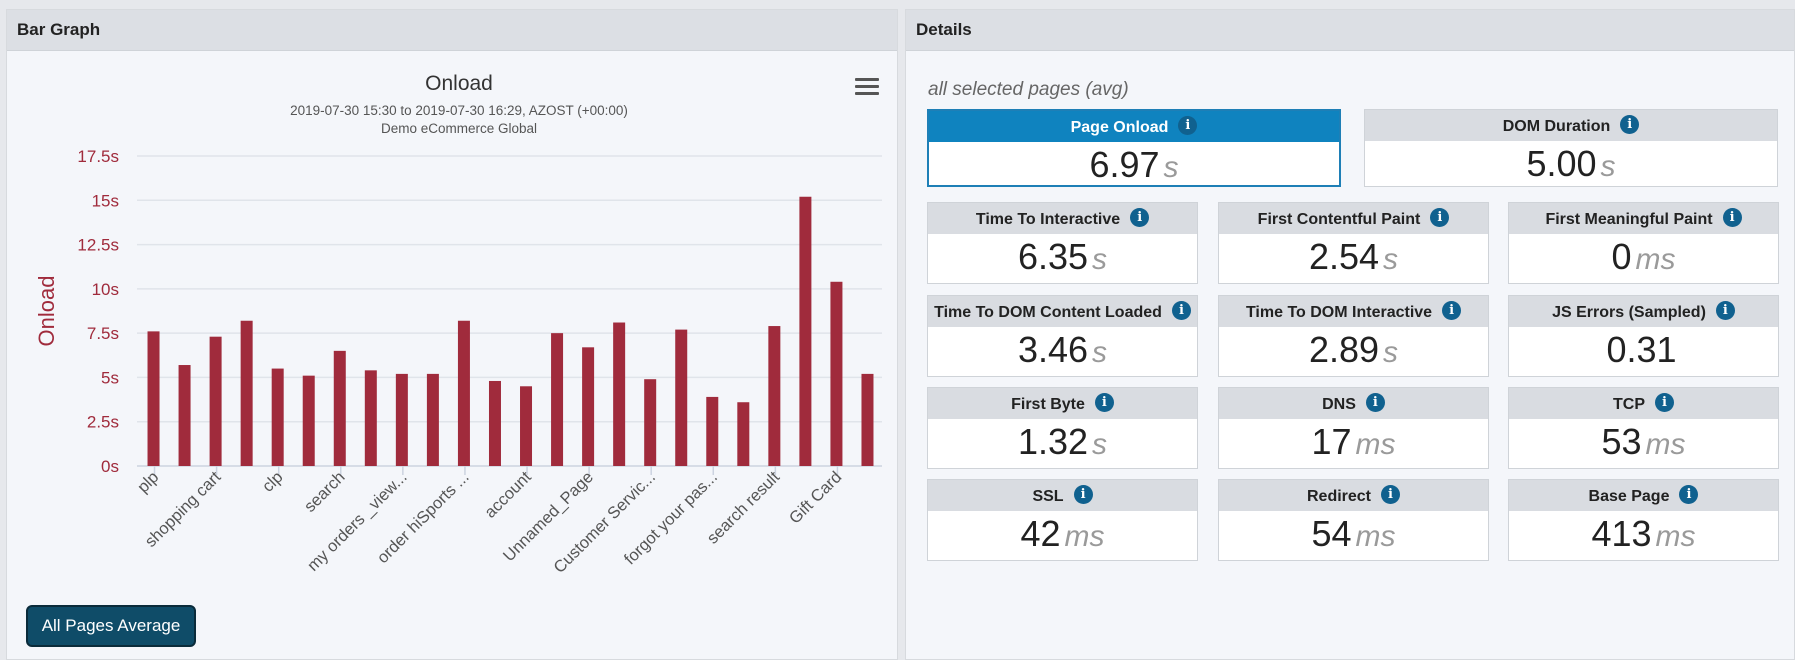 This screenshot has height=660, width=1795. I want to click on metric-card-tcp: TCP i 53 ms, so click(1643, 428).